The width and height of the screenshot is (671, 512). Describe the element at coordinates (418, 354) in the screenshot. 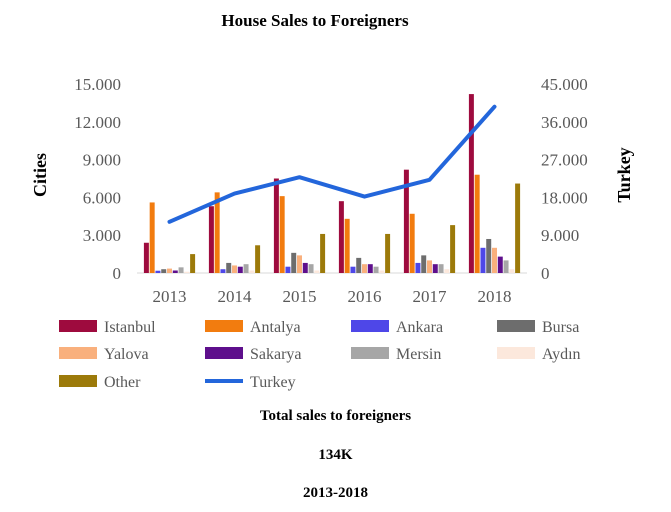

I see `legend-label-mersin: Mersin` at that location.